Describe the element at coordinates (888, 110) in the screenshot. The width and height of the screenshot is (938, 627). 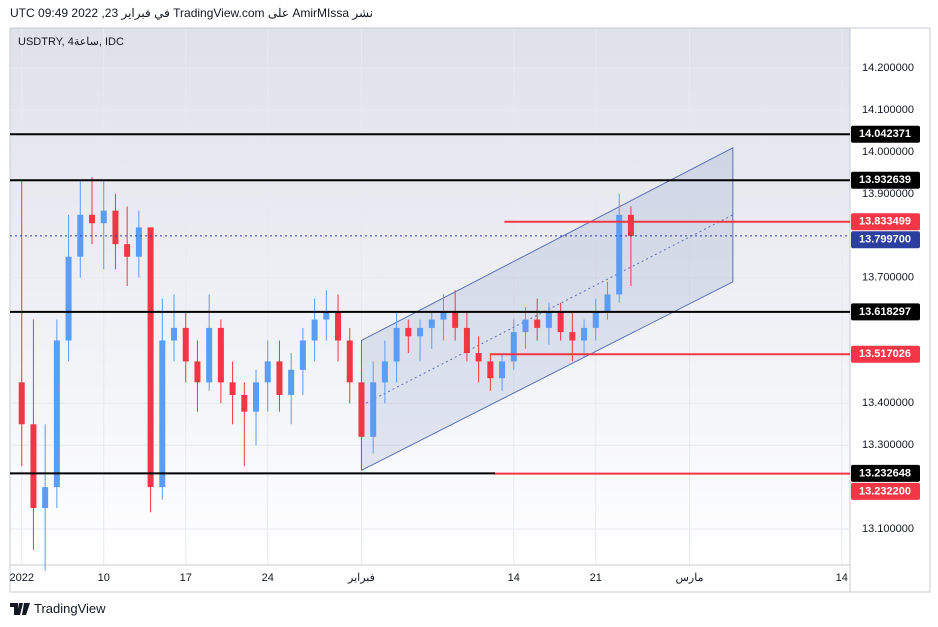
I see `y-tick-label: 14.100000` at that location.